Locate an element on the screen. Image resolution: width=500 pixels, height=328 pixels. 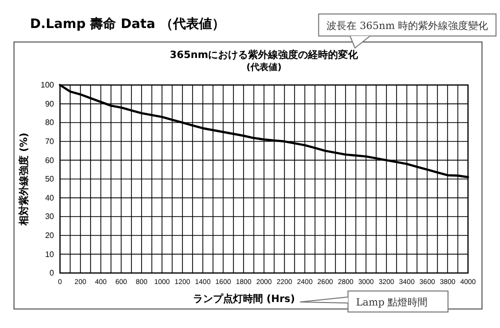
y-tick-label: 100 is located at coordinates (47, 85).